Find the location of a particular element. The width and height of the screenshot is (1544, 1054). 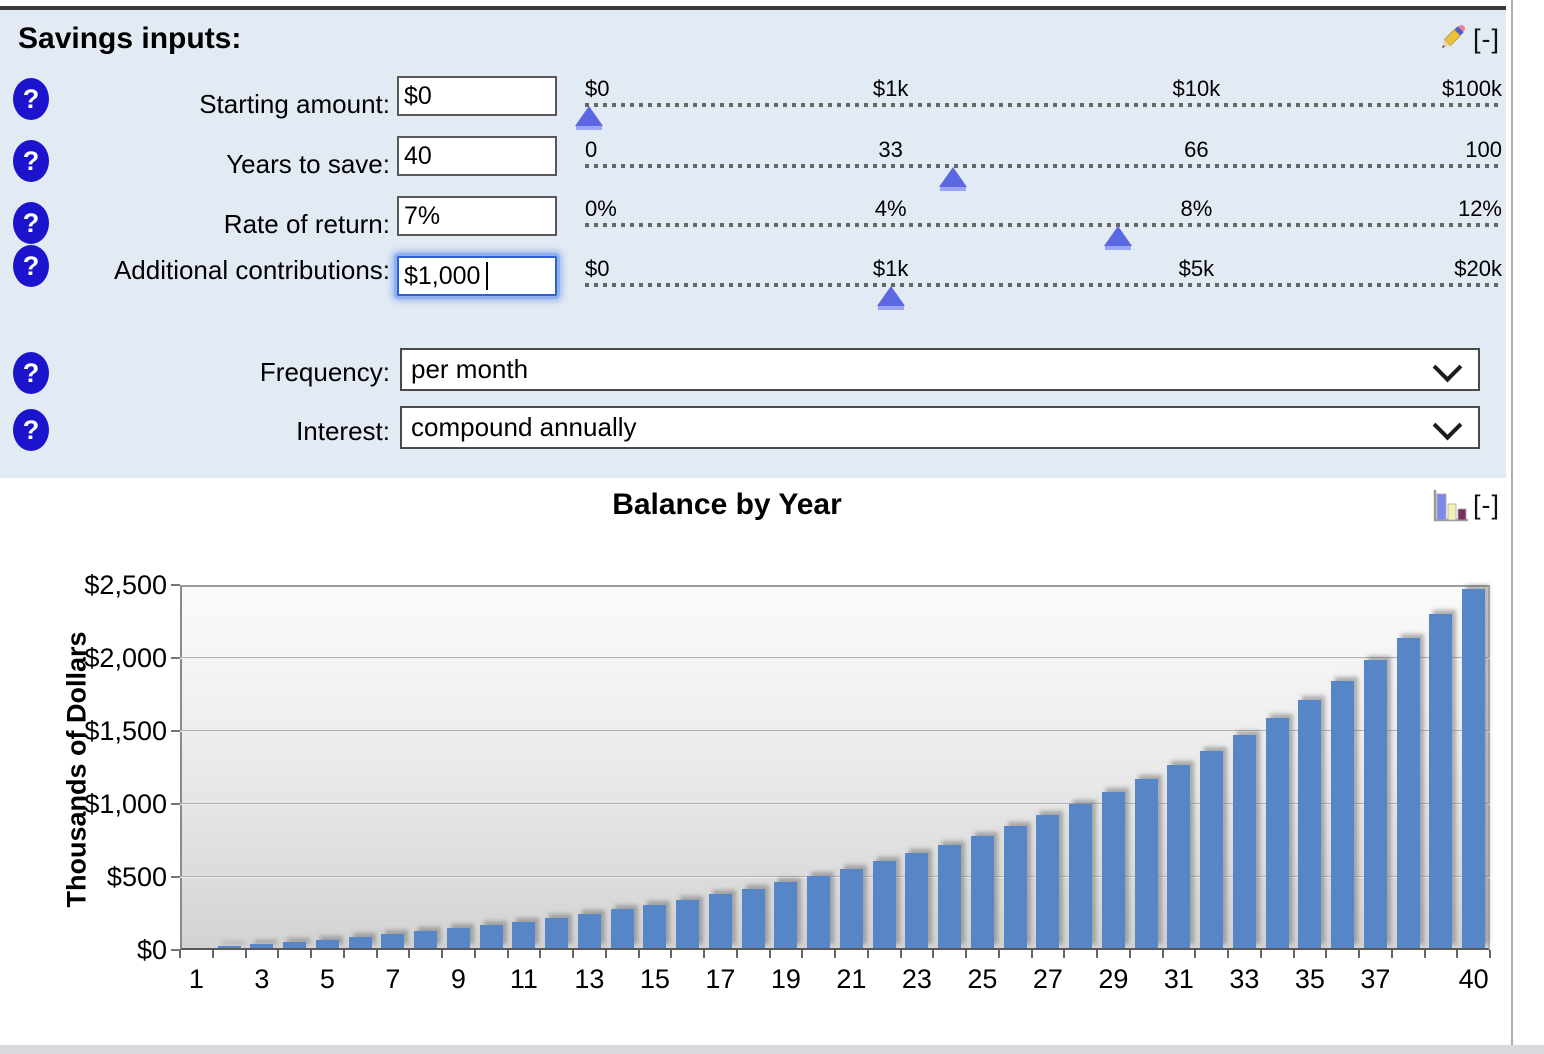

years-to-save-slider-track is located at coordinates (1043, 166).